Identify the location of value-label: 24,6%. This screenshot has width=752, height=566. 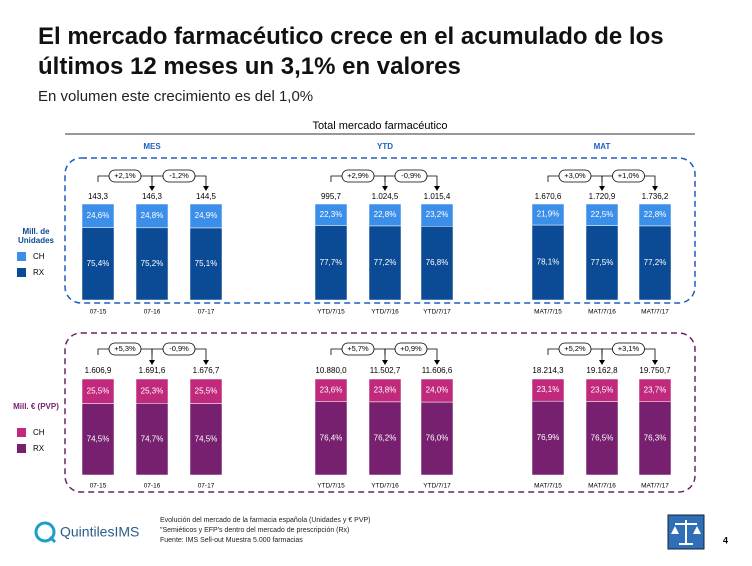
(98, 215).